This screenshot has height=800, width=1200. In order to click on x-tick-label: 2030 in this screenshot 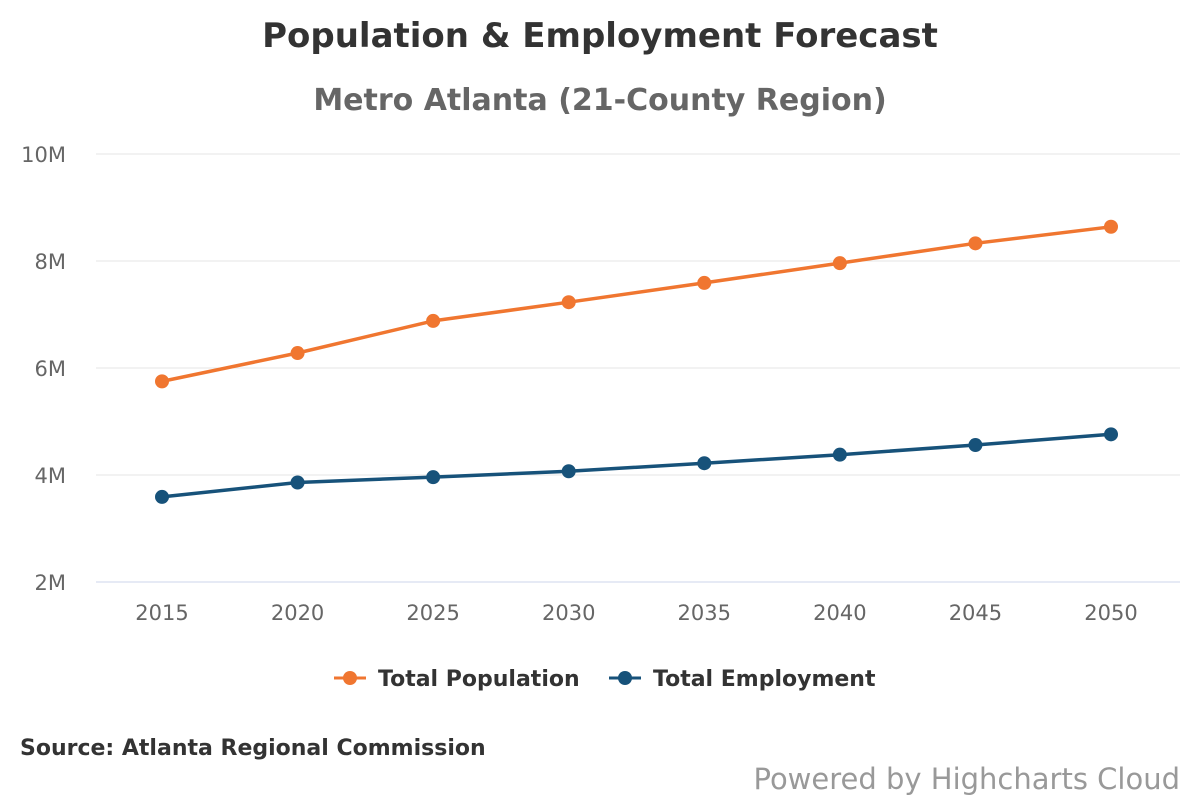, I will do `click(568, 613)`.